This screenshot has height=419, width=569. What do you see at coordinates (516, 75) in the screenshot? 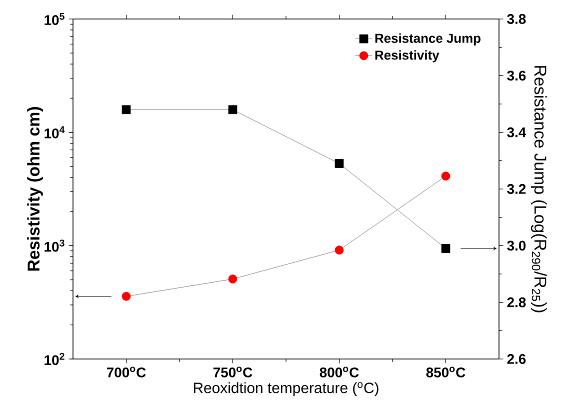
I see `y2-tick-label: 3.6` at bounding box center [516, 75].